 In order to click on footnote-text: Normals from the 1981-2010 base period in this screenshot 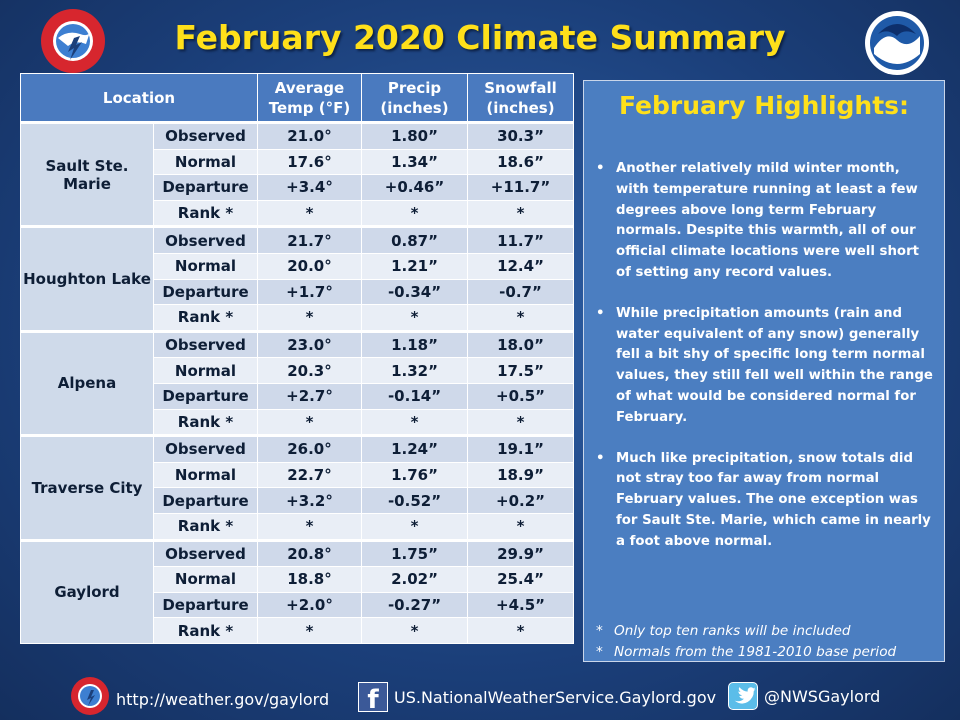, I will do `click(755, 651)`.